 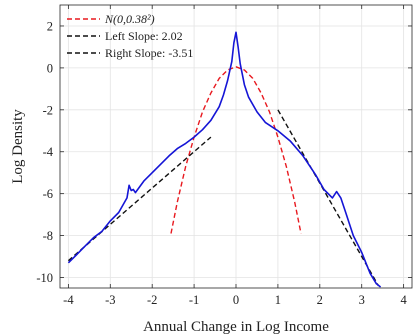 I want to click on x-tick-label: -1, so click(x=194, y=300).